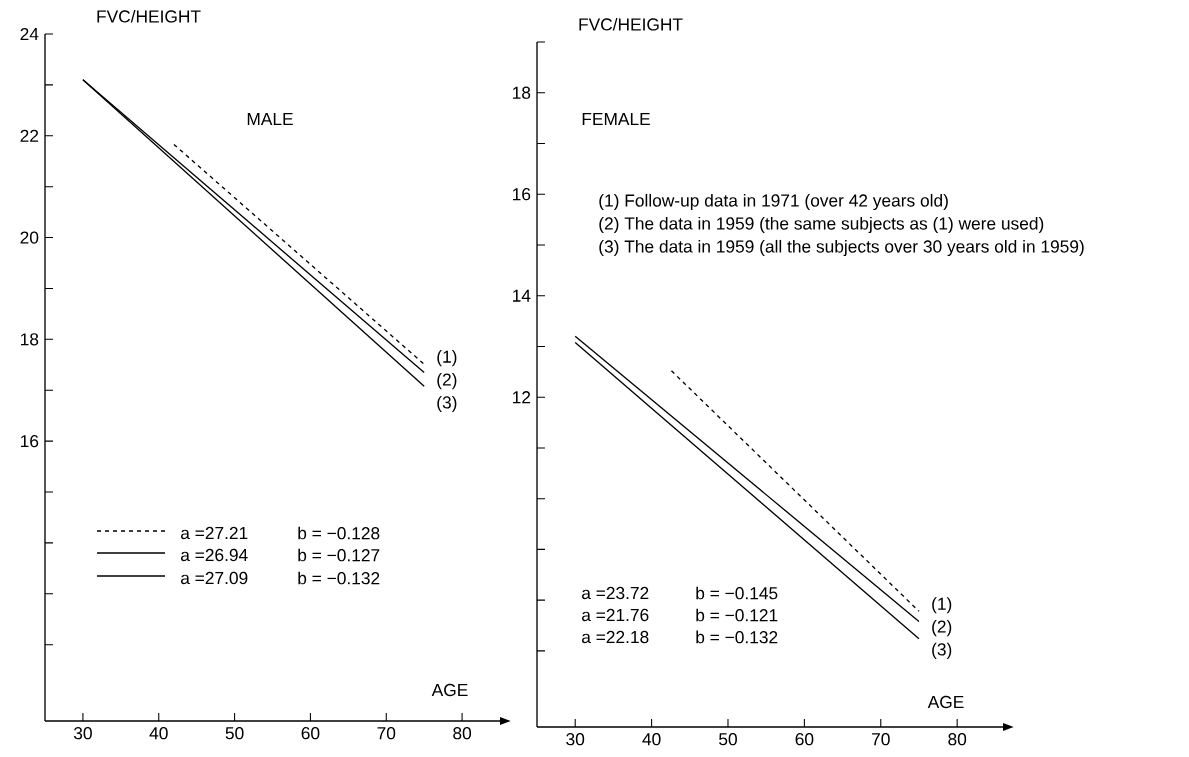 Image resolution: width=1189 pixels, height=757 pixels. I want to click on annotation: b = −0.145, so click(737, 593).